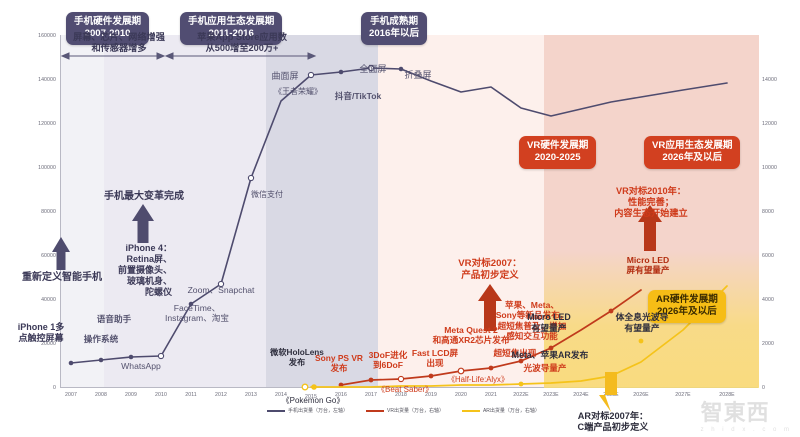  What do you see at coordinates (769, 80) in the screenshot?
I see `ytick-right-14000: 14000` at bounding box center [769, 80].